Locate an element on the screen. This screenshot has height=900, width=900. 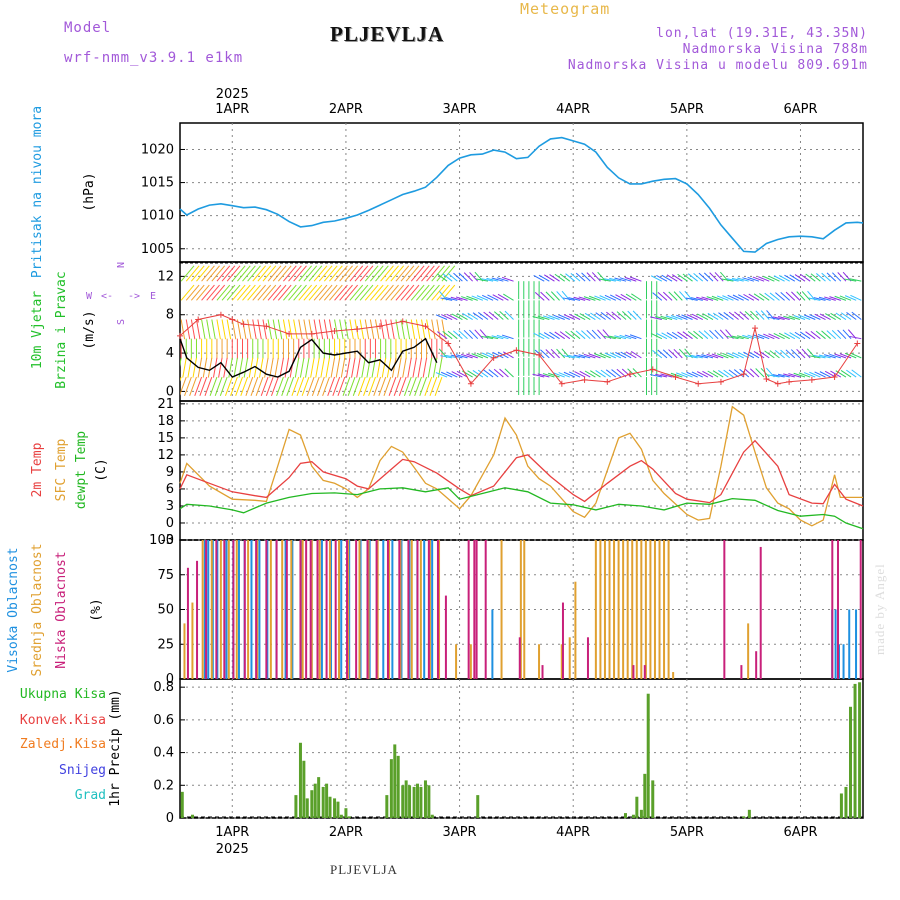
y-tick-label: 0 is located at coordinates (170, 679).